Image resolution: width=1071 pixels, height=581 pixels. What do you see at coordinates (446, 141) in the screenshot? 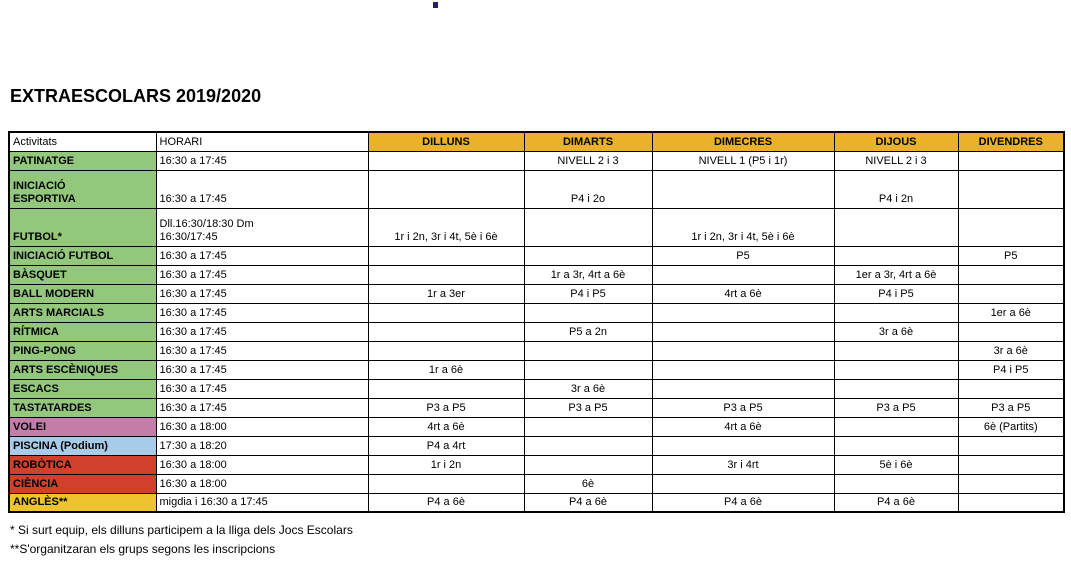
I see `header-day-dilluns: DILLUNS` at bounding box center [446, 141].